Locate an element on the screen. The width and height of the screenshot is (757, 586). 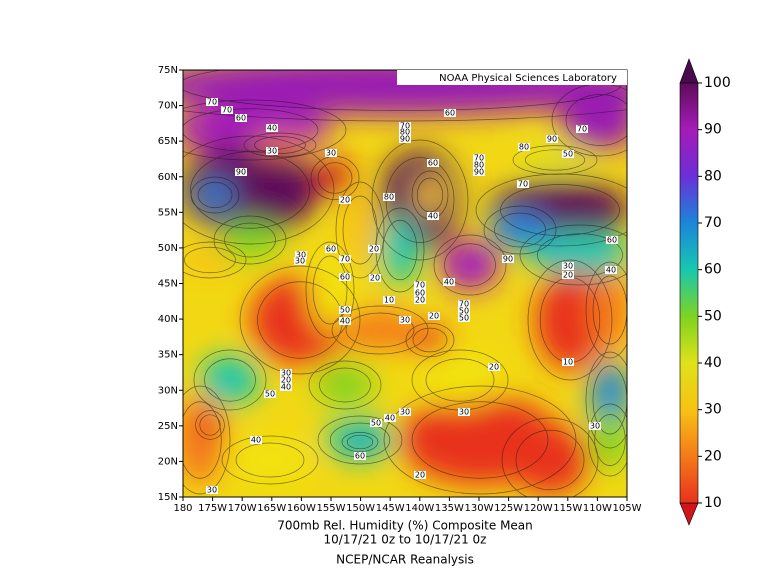
contour-label-text: 70 is located at coordinates (582, 129).